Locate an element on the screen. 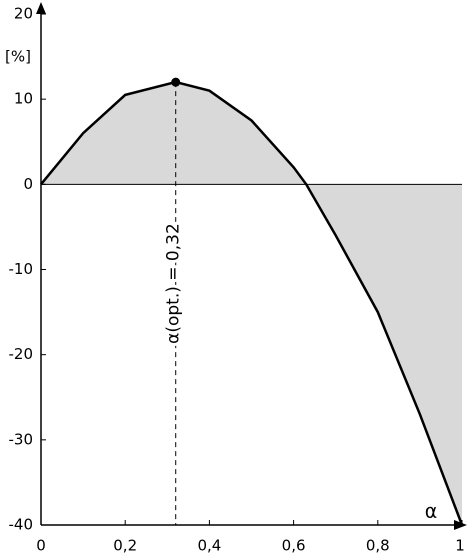  x-tick-label: 0 is located at coordinates (41, 546).